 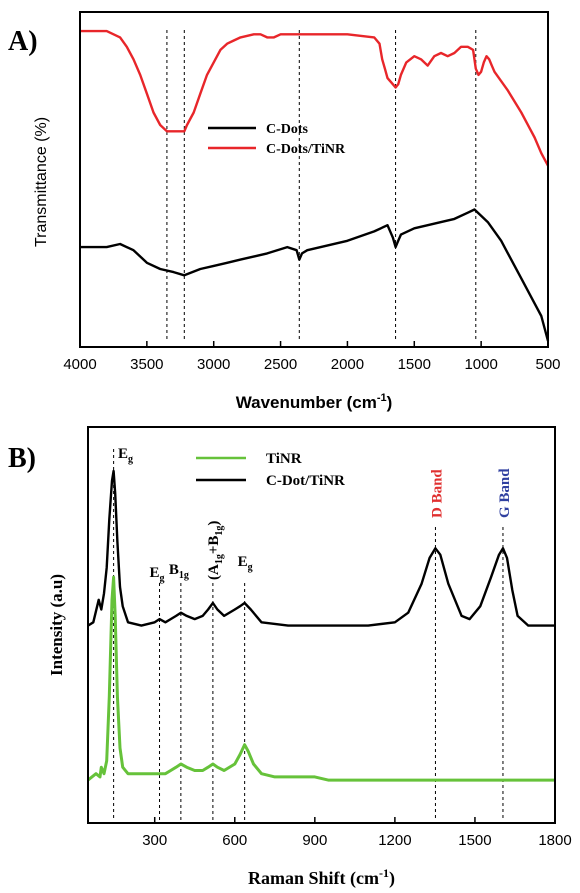 I want to click on series-line-c-dots, so click(x=315, y=275).